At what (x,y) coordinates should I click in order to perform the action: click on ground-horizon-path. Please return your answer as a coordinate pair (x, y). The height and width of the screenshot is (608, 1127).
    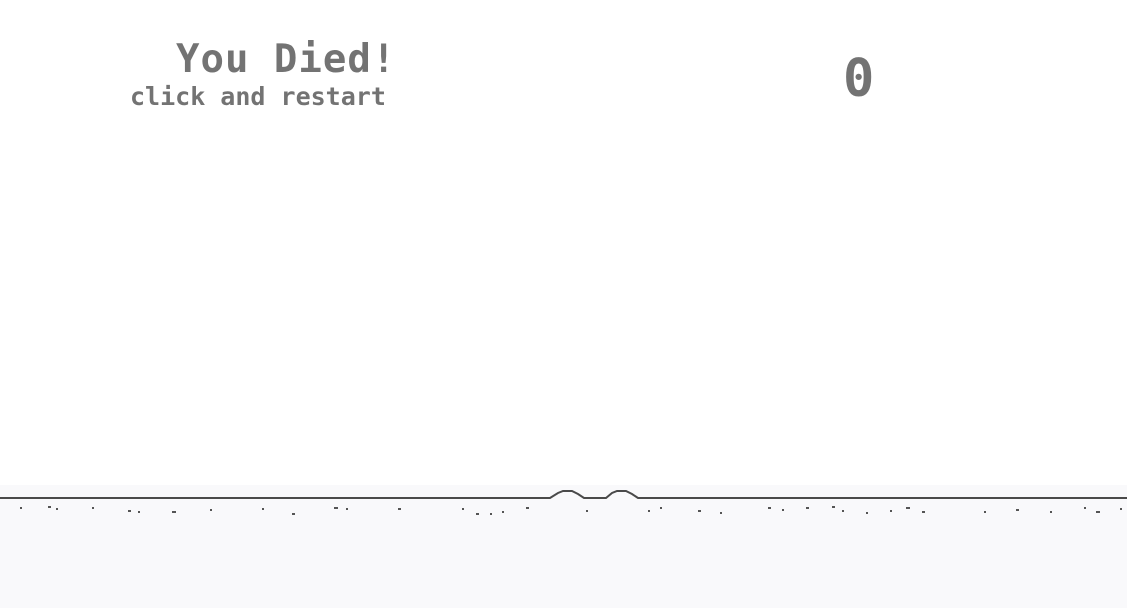
    Looking at the image, I should click on (563, 494).